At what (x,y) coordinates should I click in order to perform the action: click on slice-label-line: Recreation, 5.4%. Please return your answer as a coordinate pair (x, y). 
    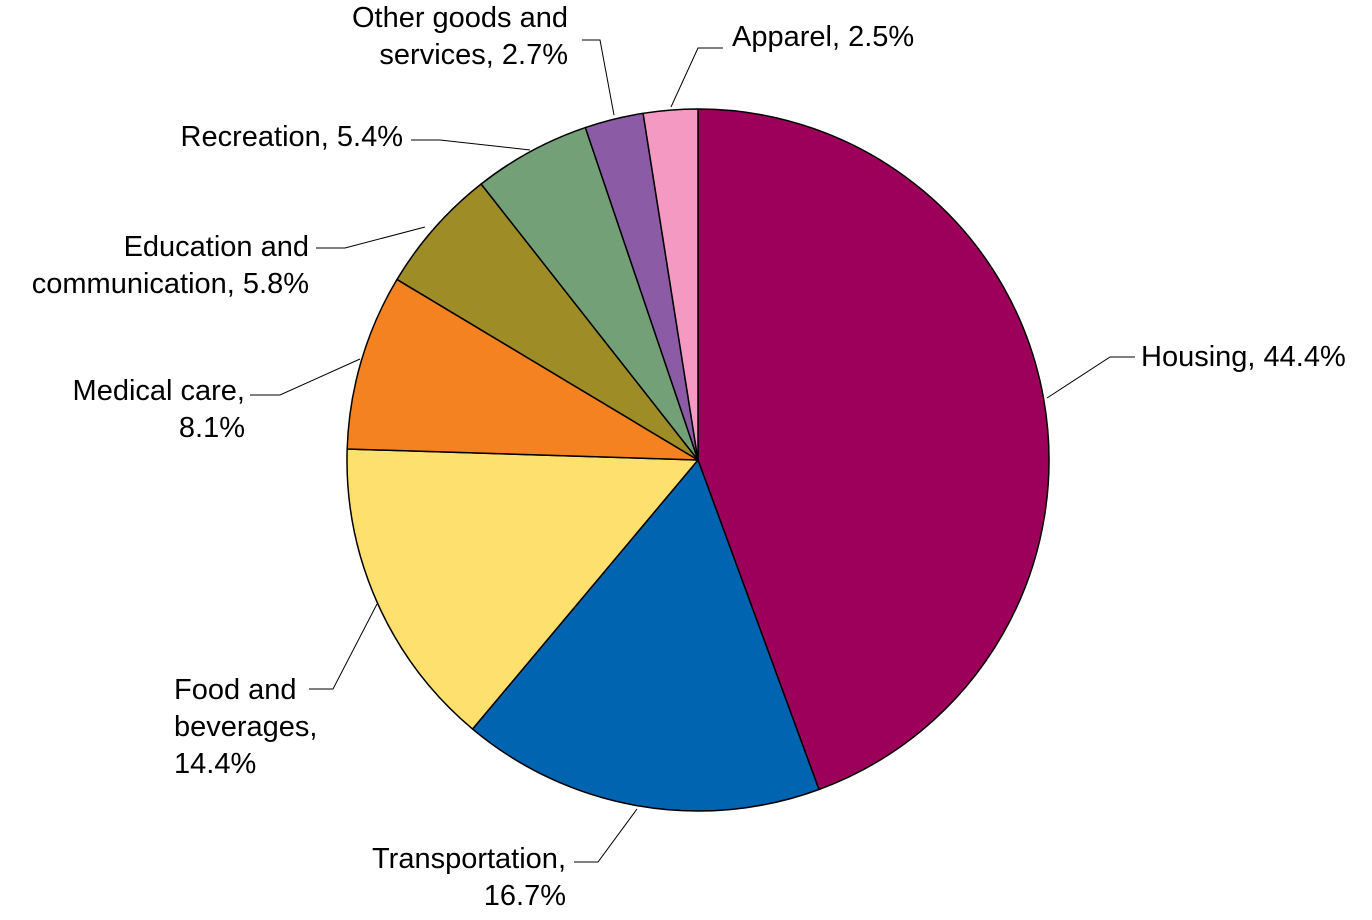
    Looking at the image, I should click on (292, 137).